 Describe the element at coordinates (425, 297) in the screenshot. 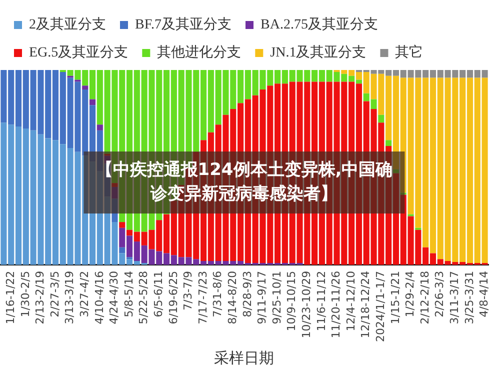

I see `x-tick-label: 2/12-2/18` at that location.